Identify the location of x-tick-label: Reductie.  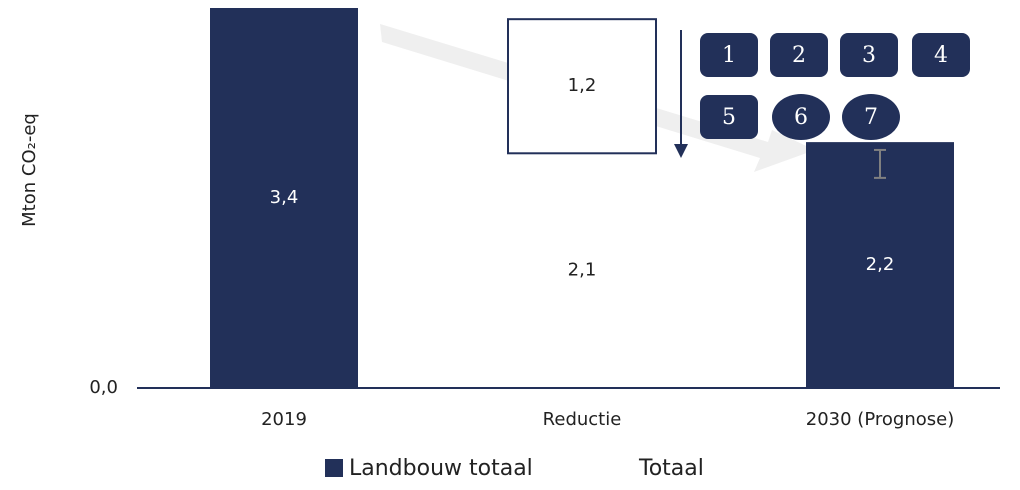
(582, 419).